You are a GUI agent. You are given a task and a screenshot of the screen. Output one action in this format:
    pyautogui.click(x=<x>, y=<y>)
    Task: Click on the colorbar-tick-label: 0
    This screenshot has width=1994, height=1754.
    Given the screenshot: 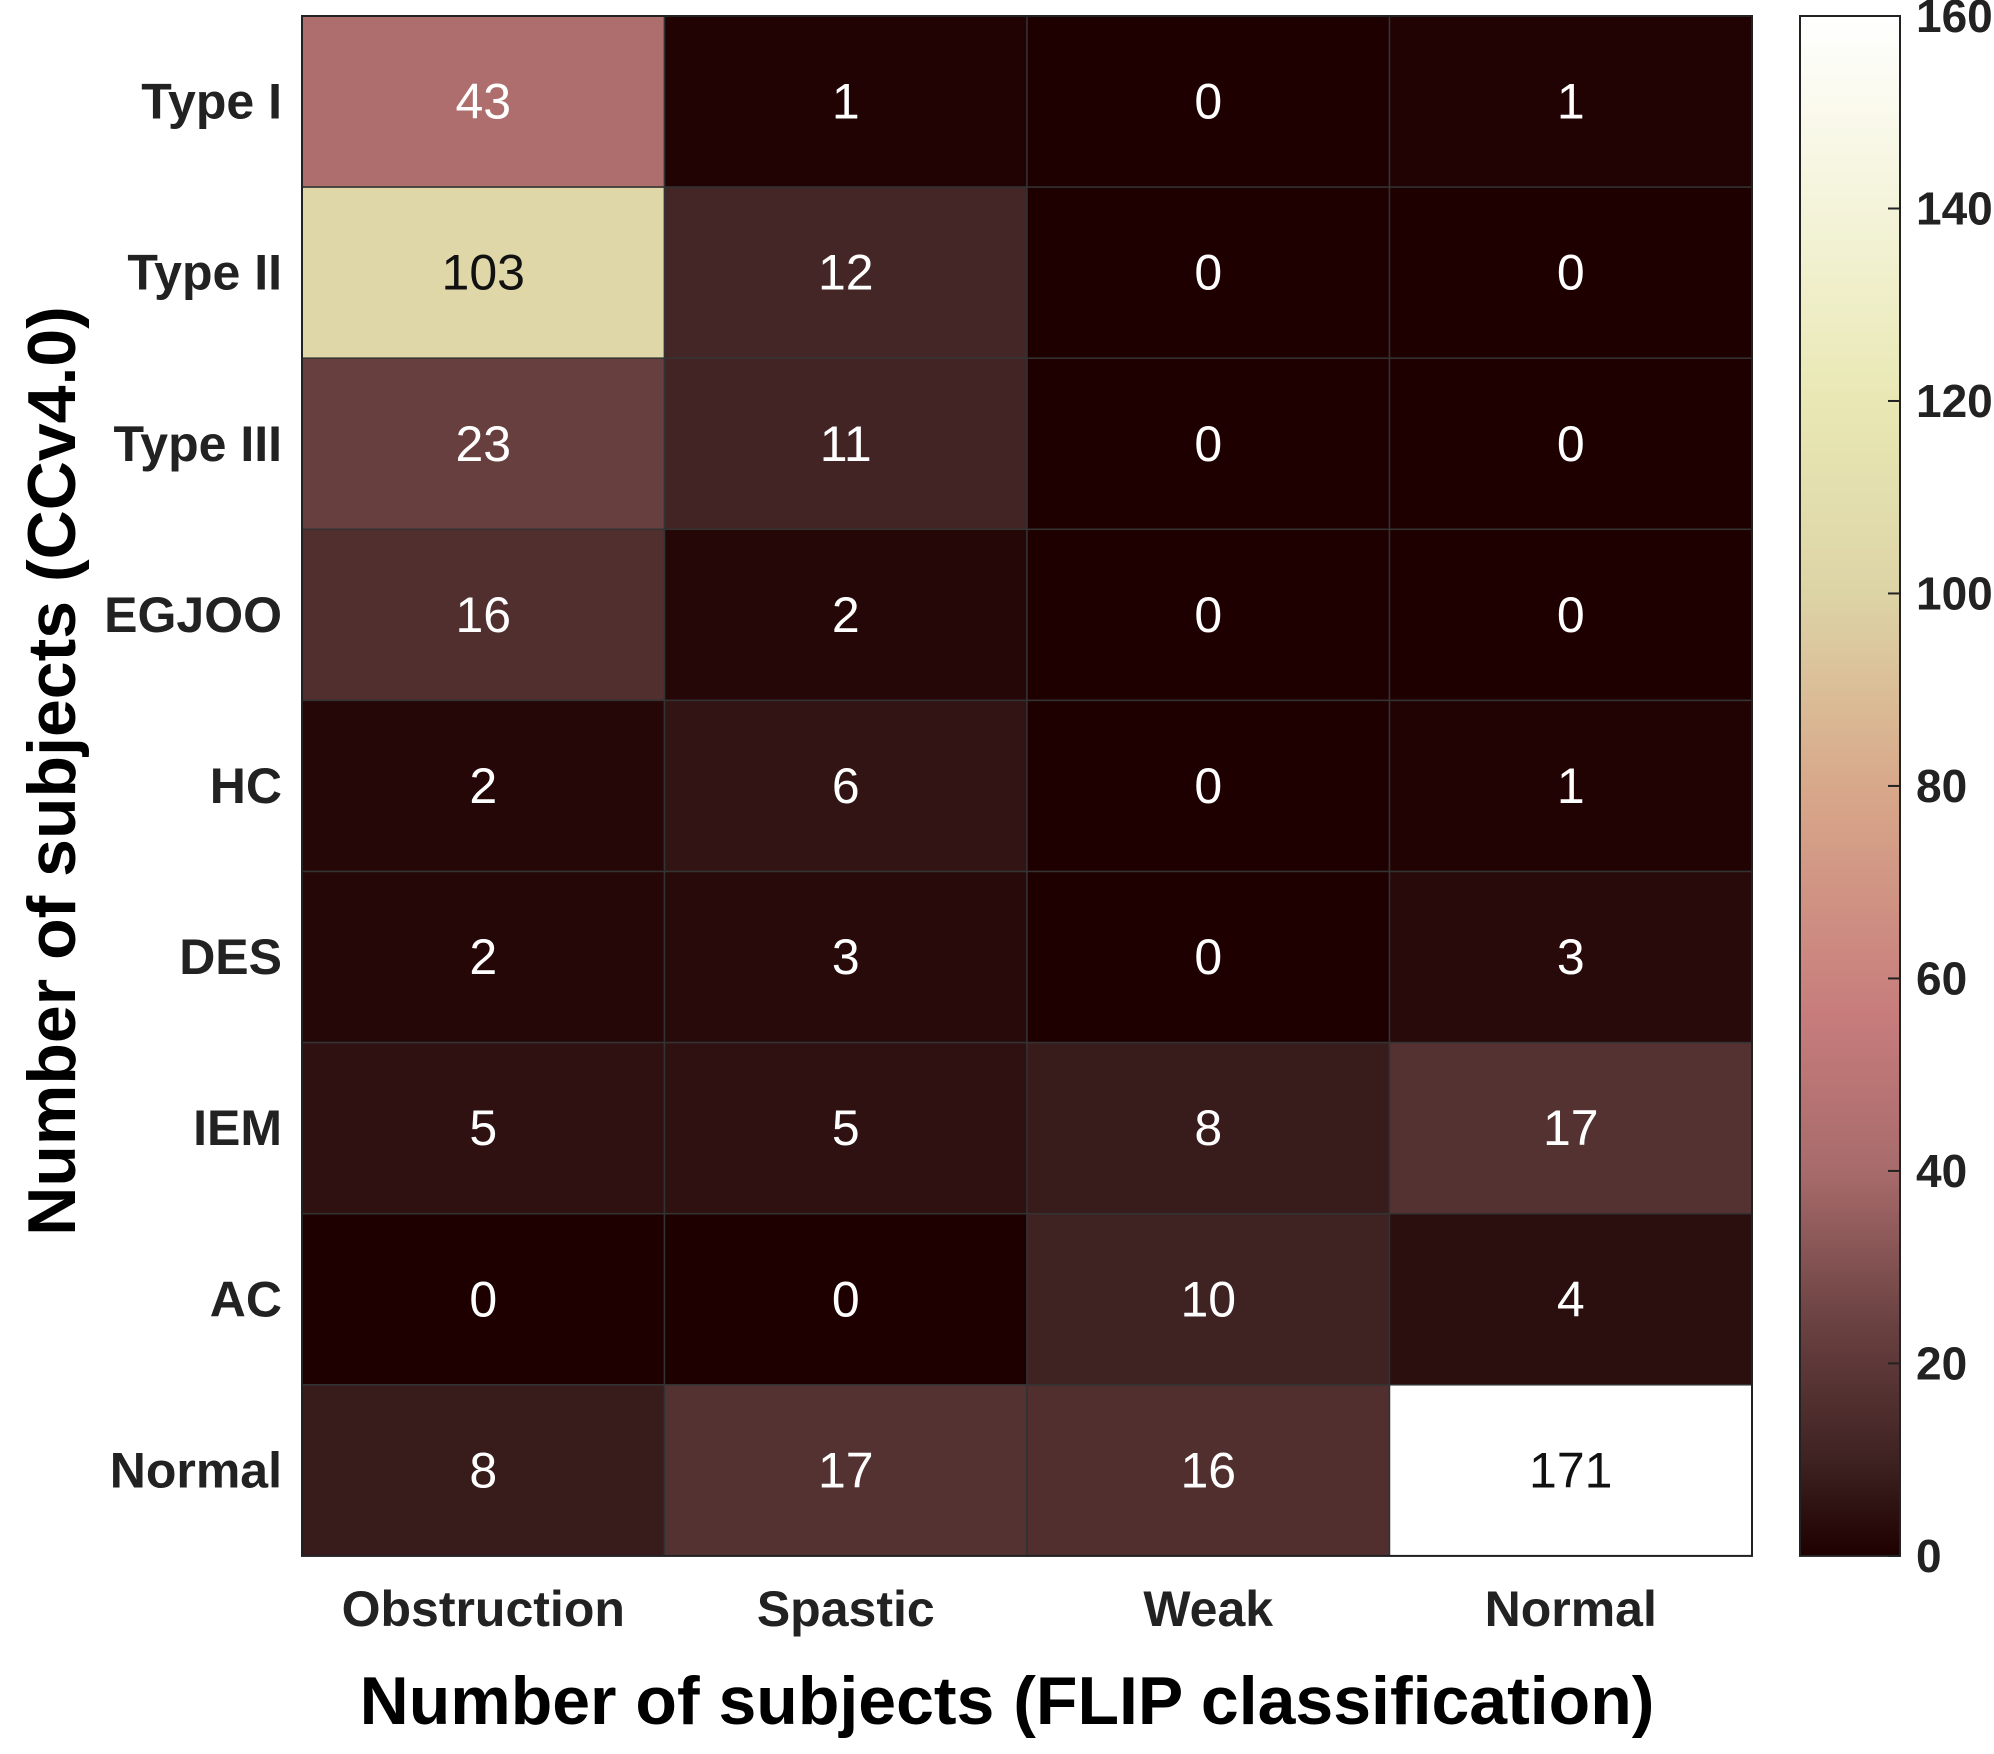 What is the action you would take?
    pyautogui.click(x=1929, y=1556)
    